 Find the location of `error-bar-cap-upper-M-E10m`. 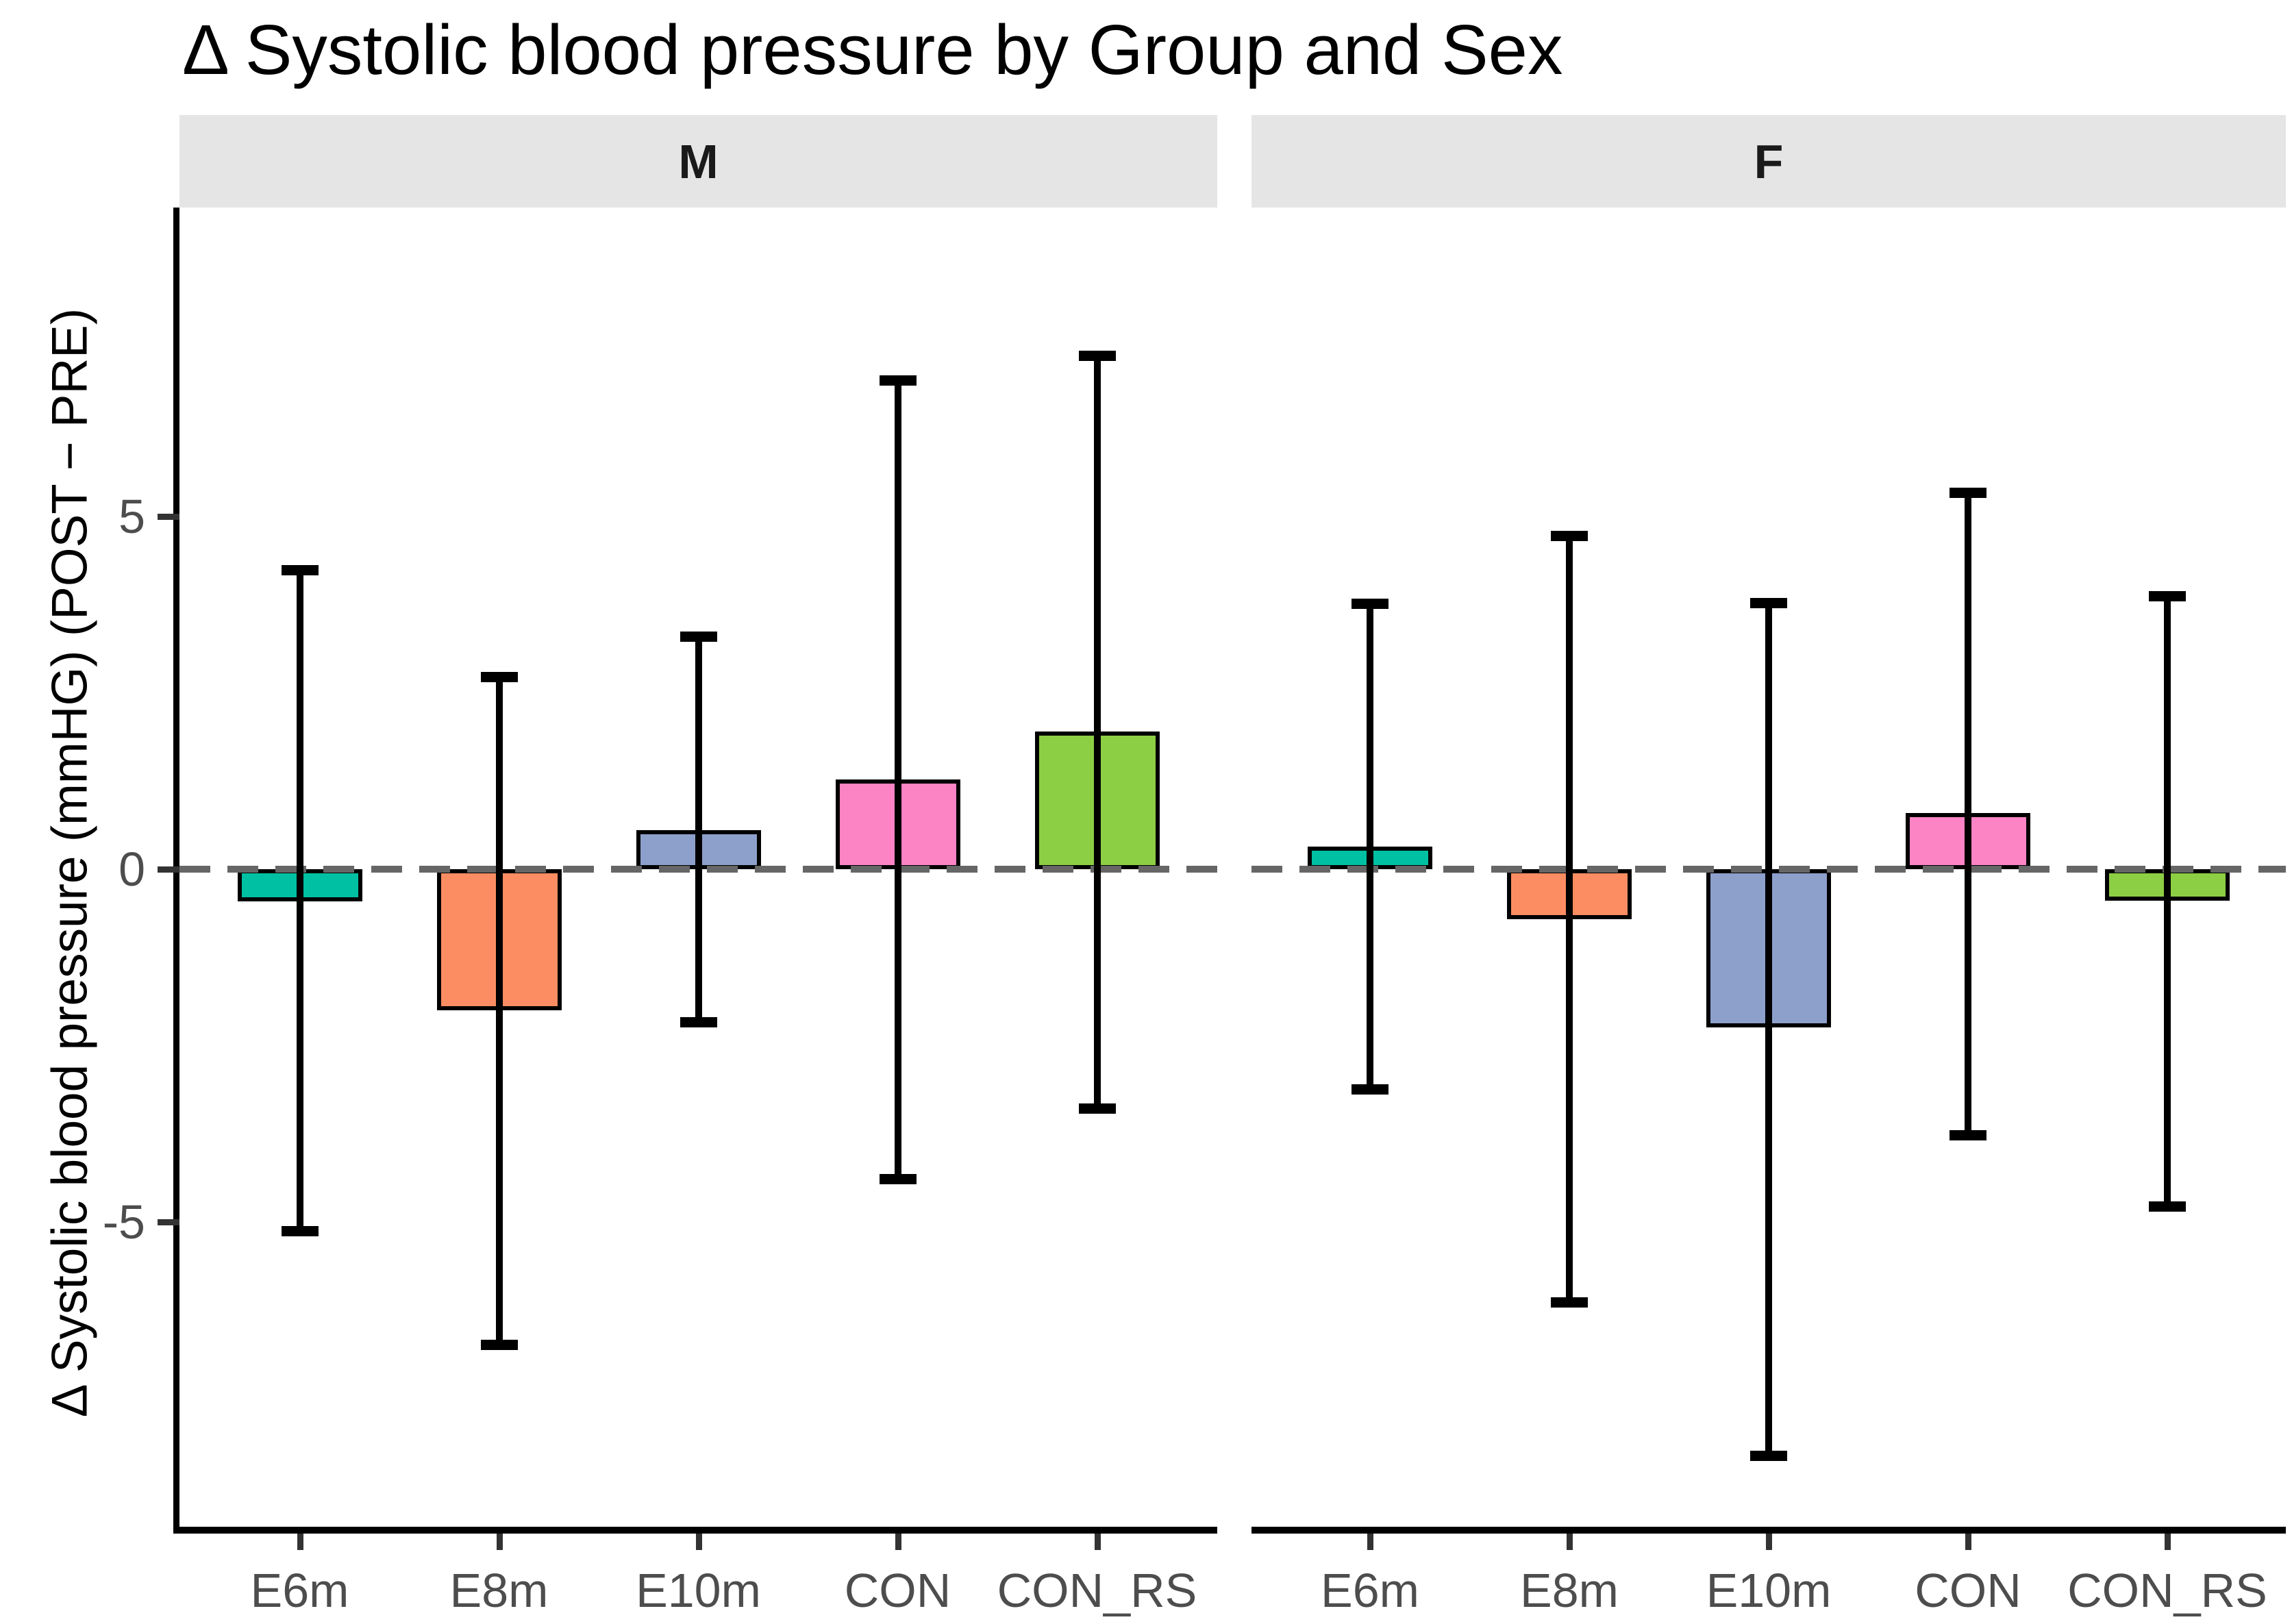

error-bar-cap-upper-M-E10m is located at coordinates (698, 637).